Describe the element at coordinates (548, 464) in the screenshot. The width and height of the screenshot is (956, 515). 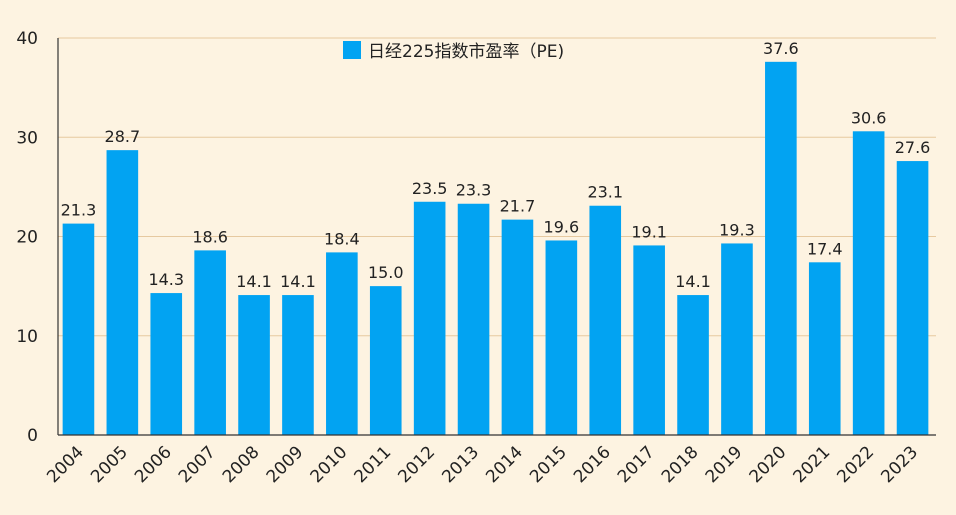
I see `x-tick-label-2015: 2015` at that location.